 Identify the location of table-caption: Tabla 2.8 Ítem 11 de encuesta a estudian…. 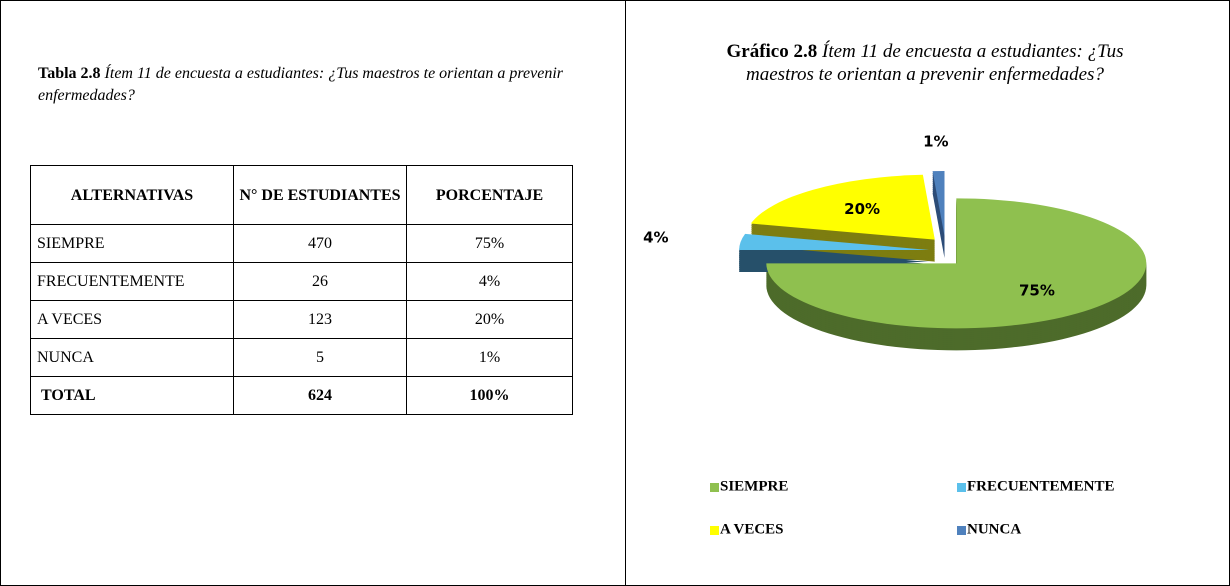
(308, 85).